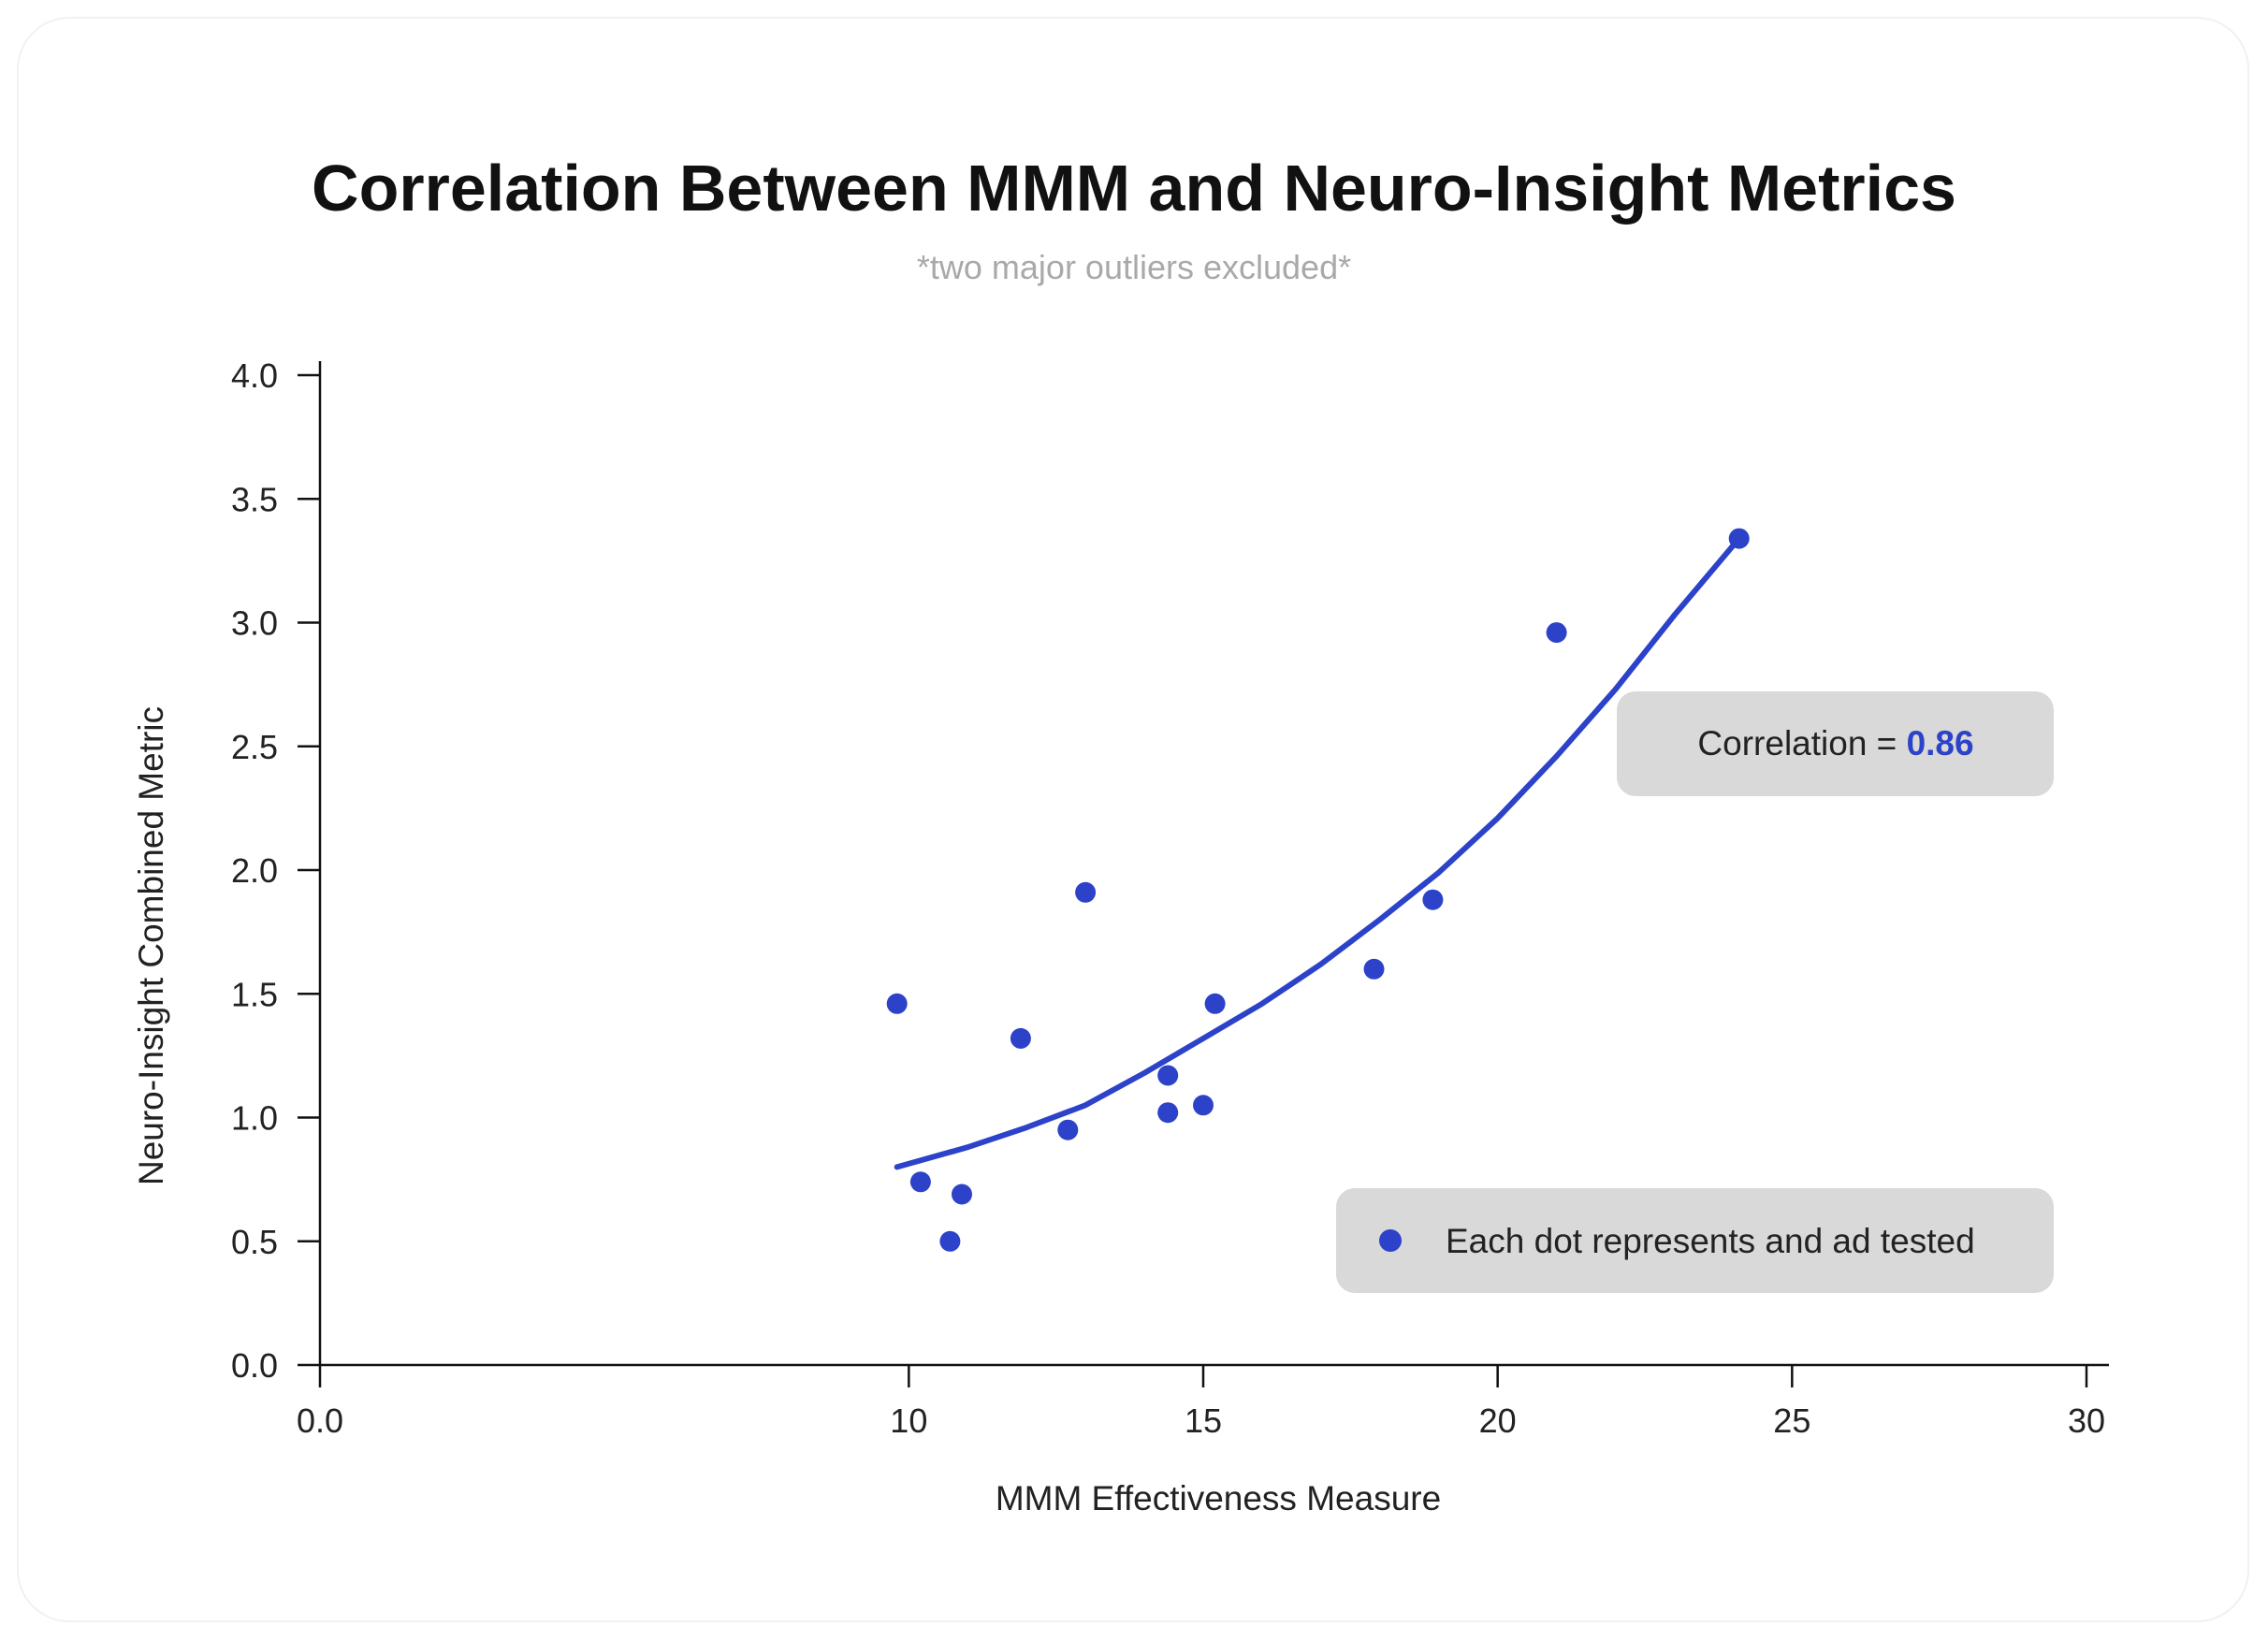 The height and width of the screenshot is (1641, 2268). What do you see at coordinates (1940, 743) in the screenshot?
I see `correlation-value: 0.86` at bounding box center [1940, 743].